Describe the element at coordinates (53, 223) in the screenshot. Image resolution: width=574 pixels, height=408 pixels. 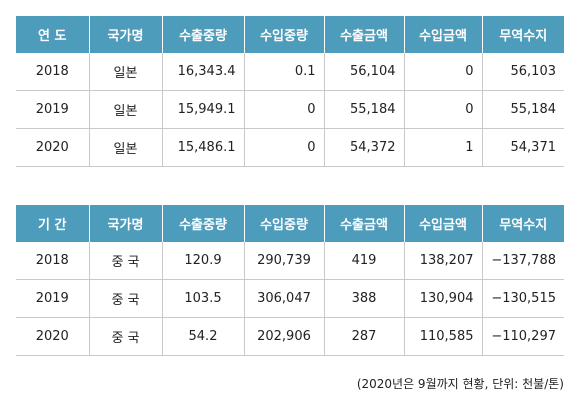
I see `header-period: 기 간` at that location.